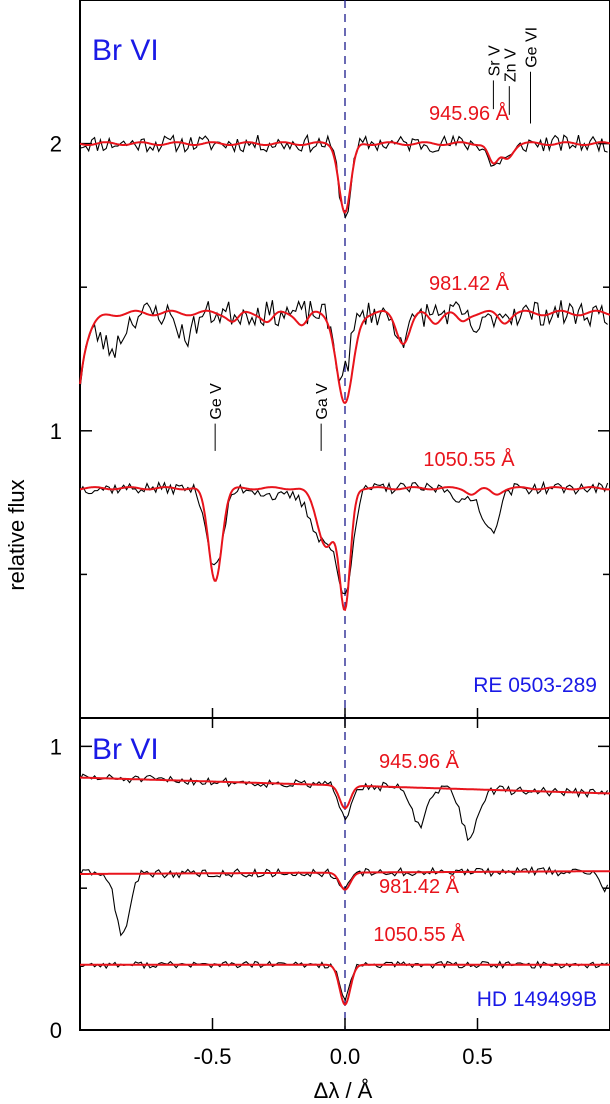  What do you see at coordinates (16, 534) in the screenshot?
I see `y-axis-title: relative flux` at bounding box center [16, 534].